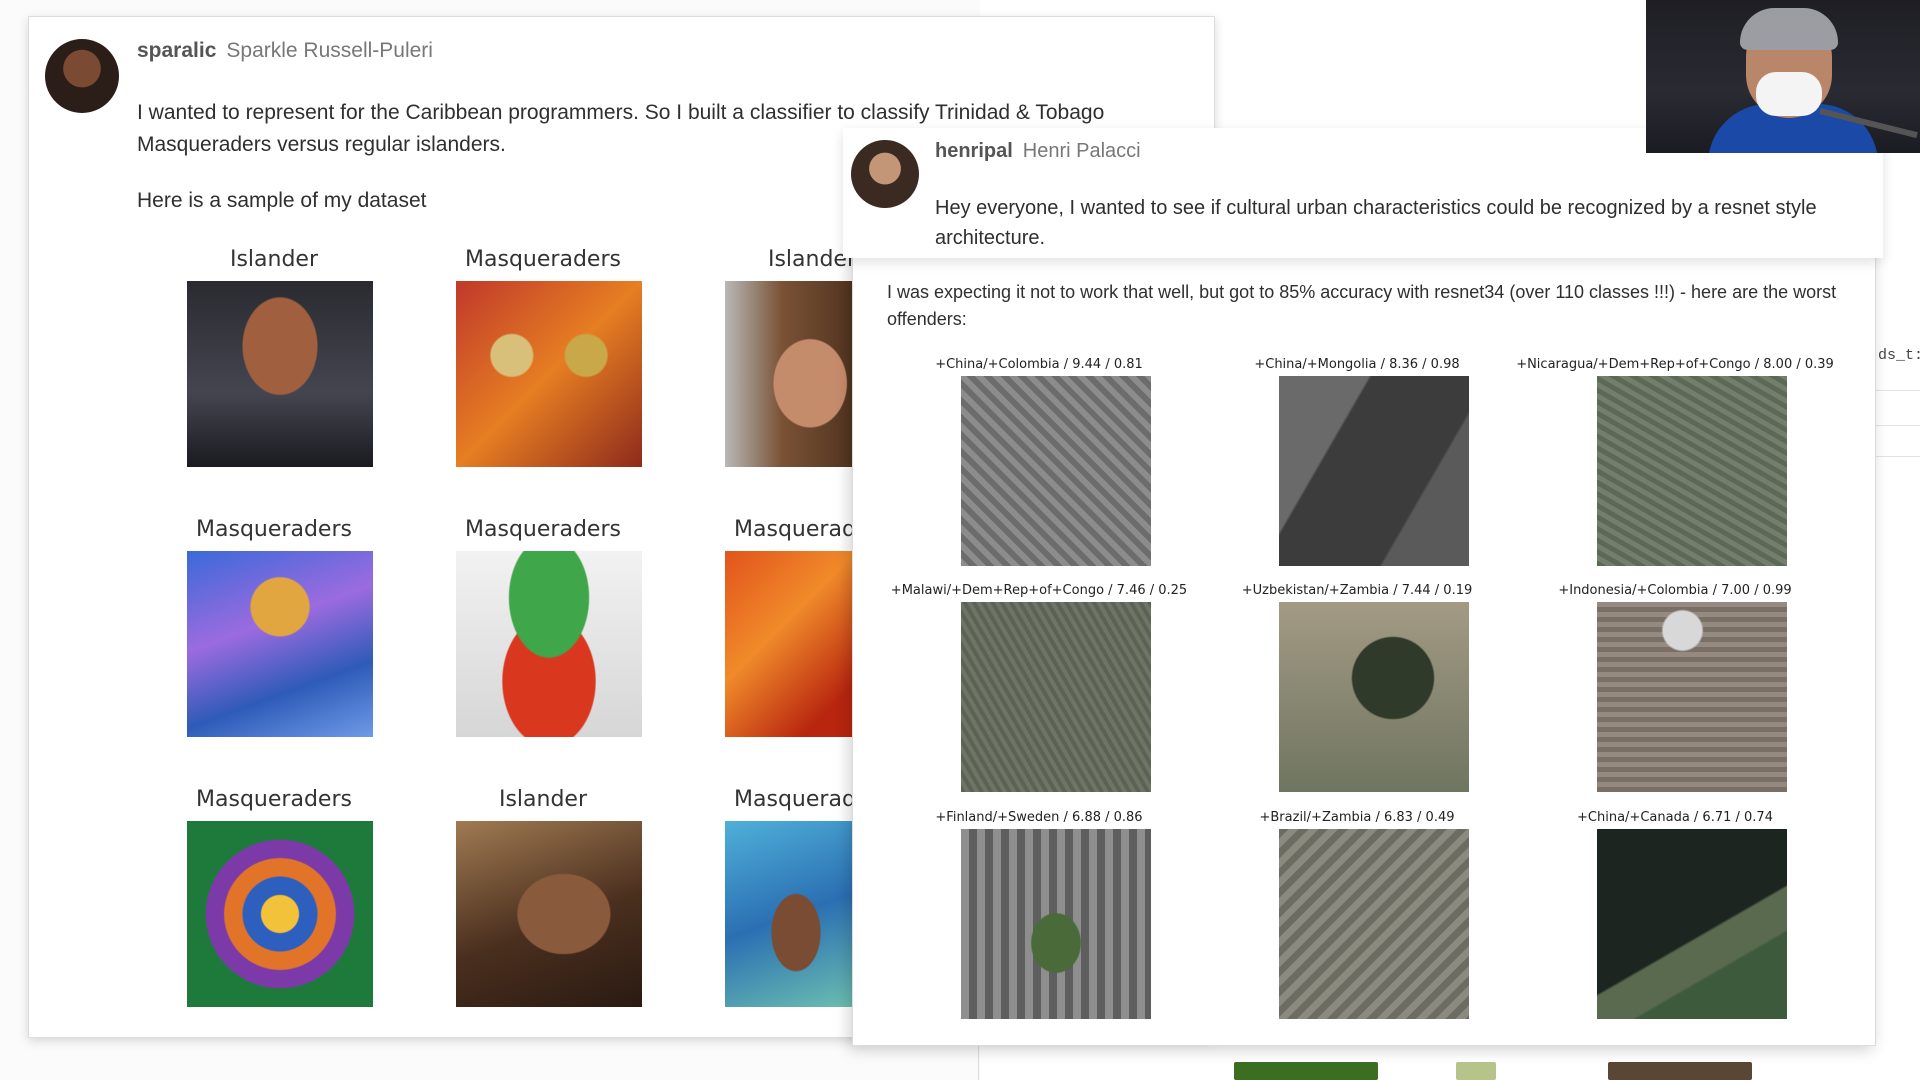 The width and height of the screenshot is (1920, 1080). I want to click on offender-sample: +Malawi/+Dem+Rep+of+Congo / 7.46 / 0.25, so click(1039, 695).